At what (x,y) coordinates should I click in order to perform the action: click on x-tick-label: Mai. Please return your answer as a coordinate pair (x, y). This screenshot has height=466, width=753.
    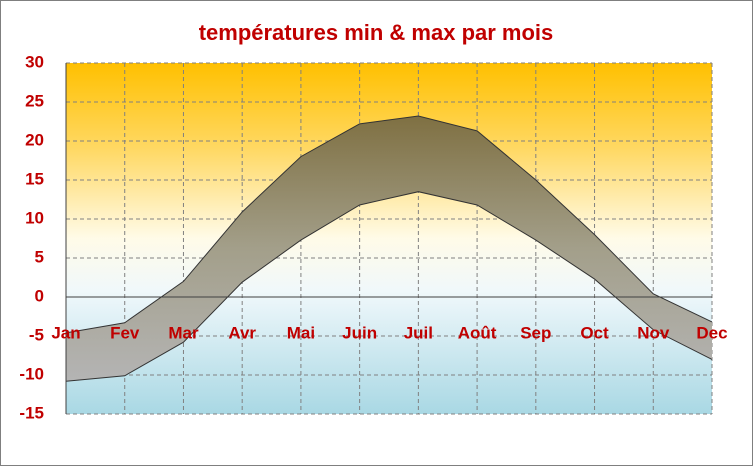
    Looking at the image, I should click on (301, 332).